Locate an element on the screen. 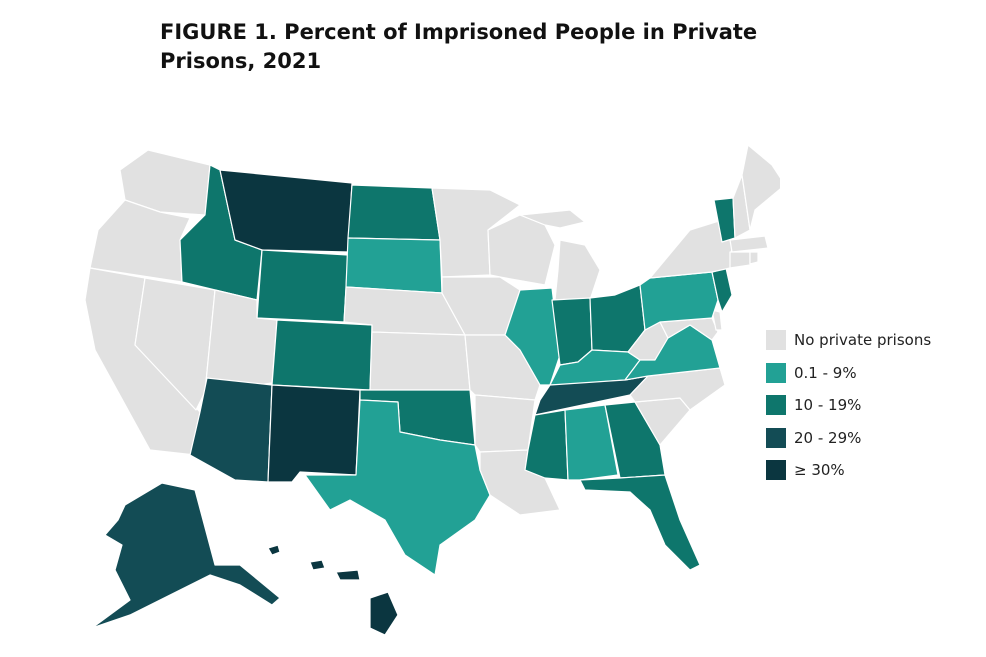 This screenshot has width=986, height=657. state-south-dakota is located at coordinates (394, 265).